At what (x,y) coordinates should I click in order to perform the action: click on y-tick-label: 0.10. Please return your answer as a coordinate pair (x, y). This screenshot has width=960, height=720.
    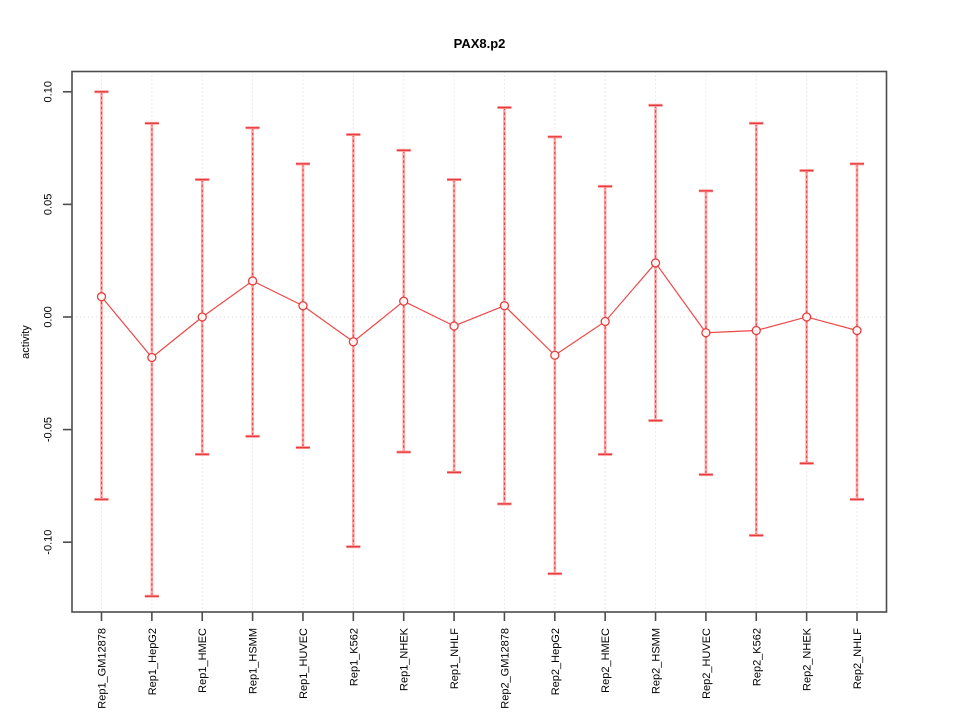
    Looking at the image, I should click on (49, 91).